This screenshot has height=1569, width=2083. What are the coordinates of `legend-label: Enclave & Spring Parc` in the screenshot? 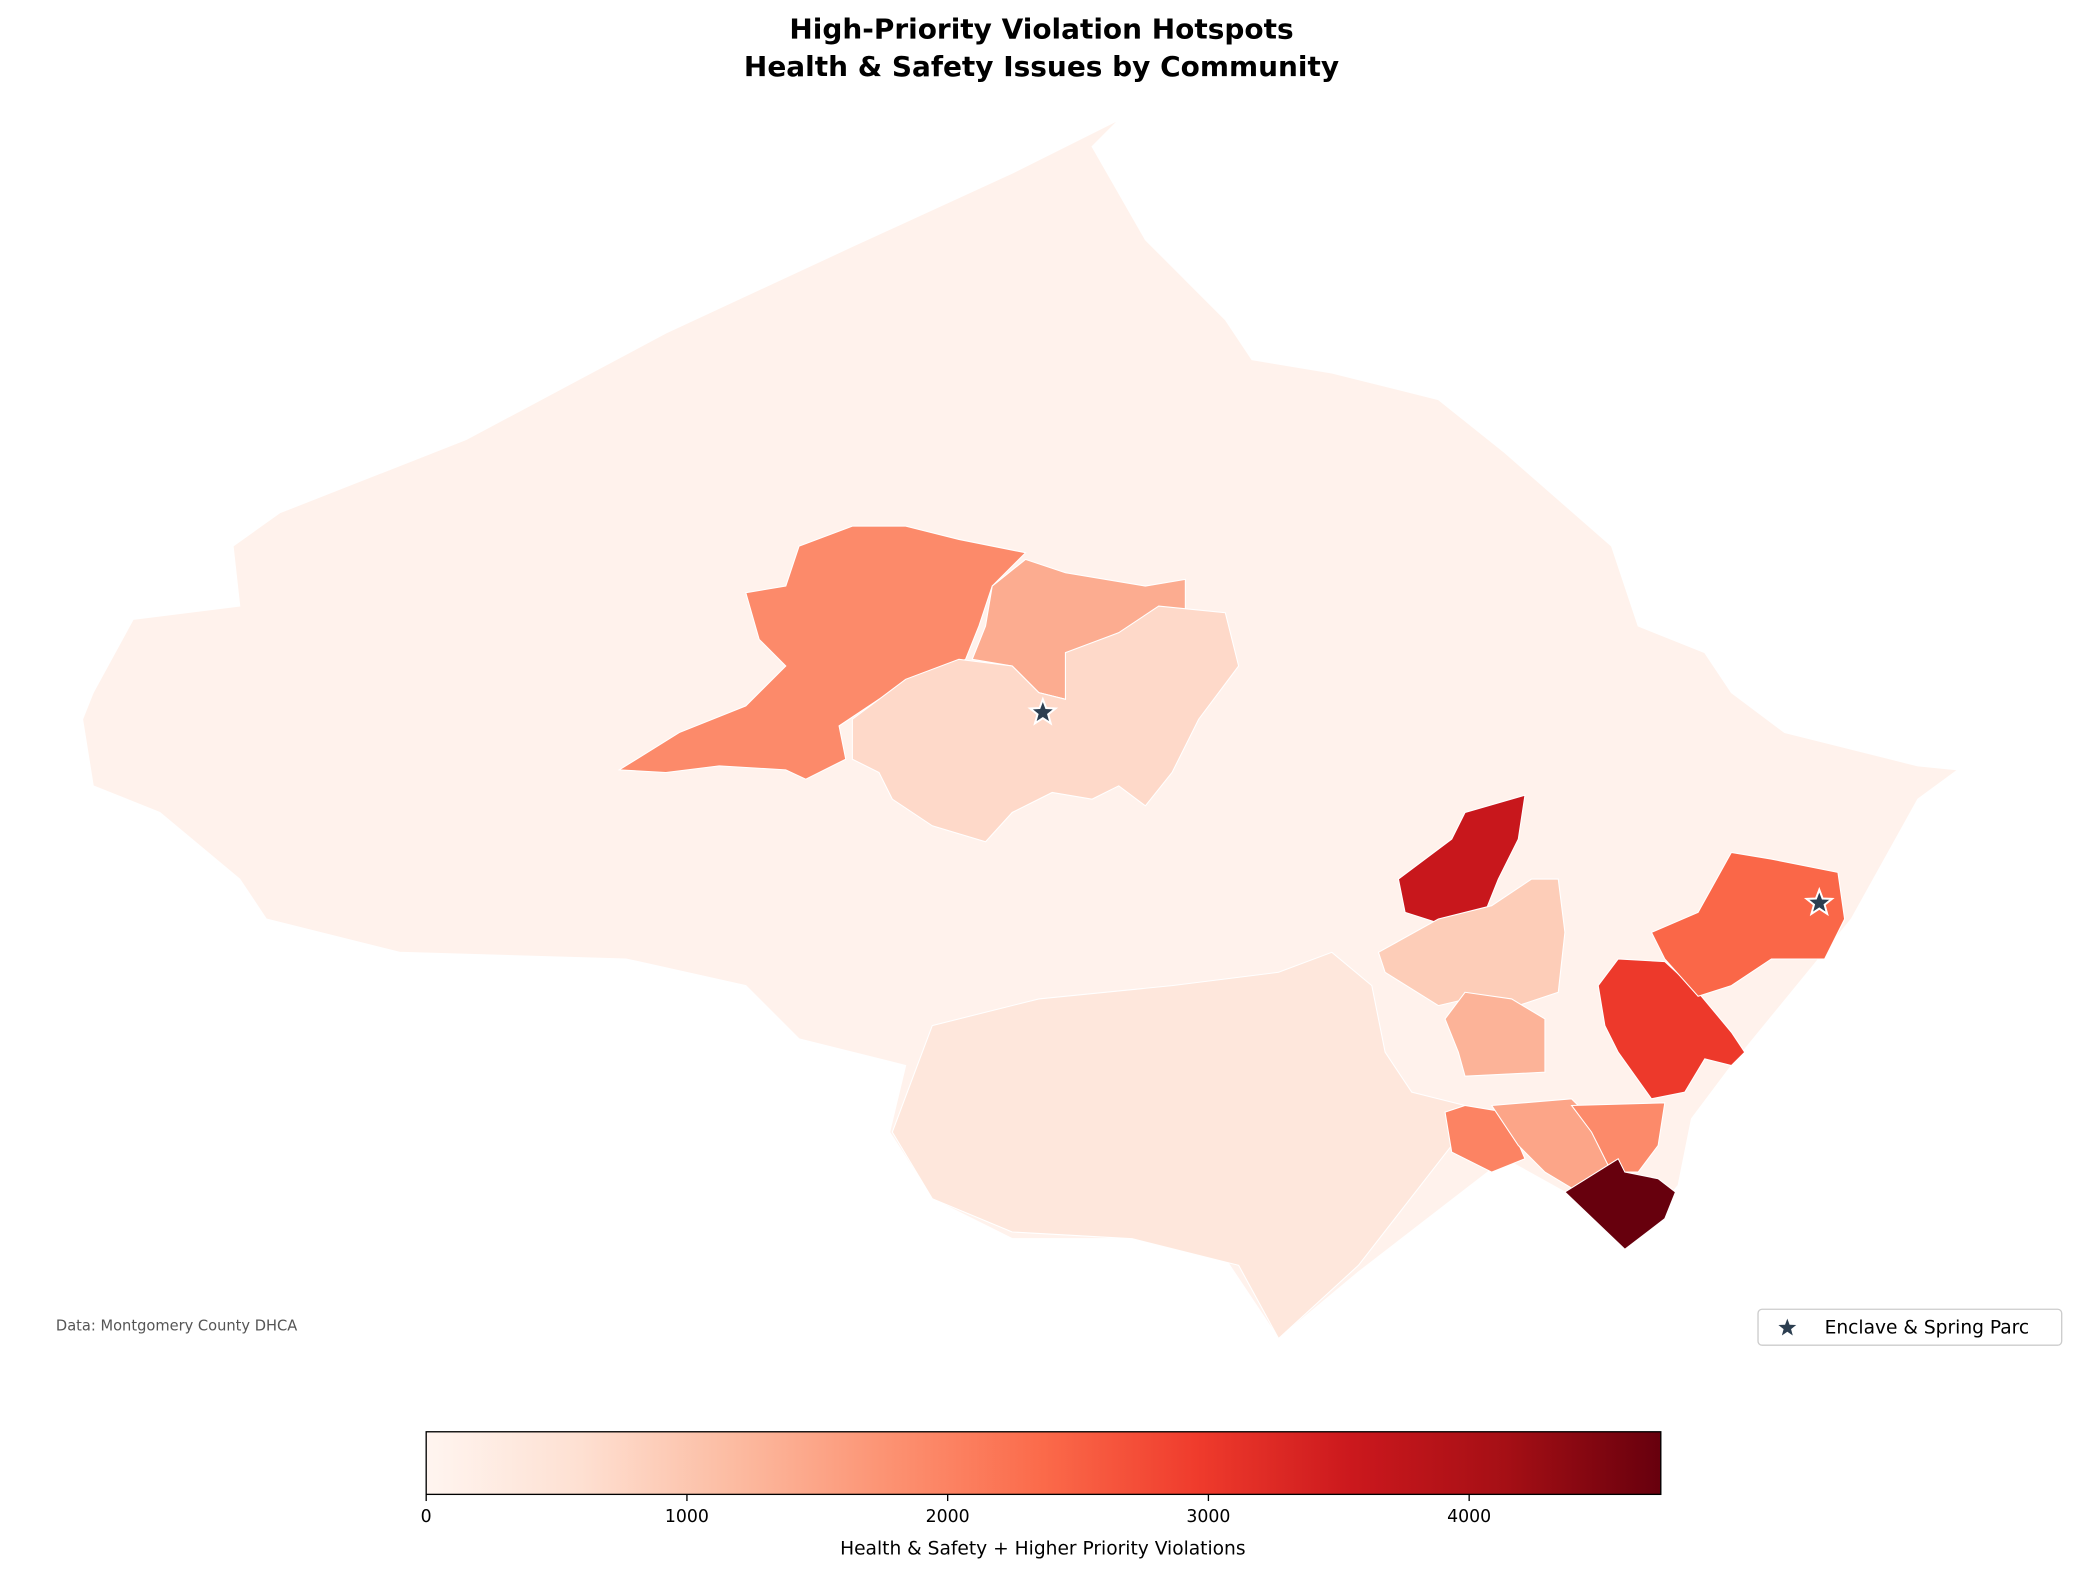 It's located at (1927, 1327).